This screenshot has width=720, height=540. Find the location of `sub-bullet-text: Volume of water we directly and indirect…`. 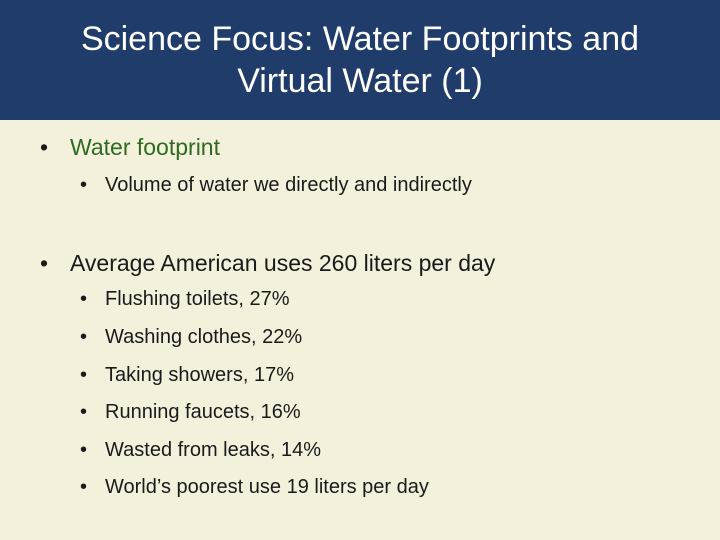

sub-bullet-text: Volume of water we directly and indirect… is located at coordinates (288, 185).